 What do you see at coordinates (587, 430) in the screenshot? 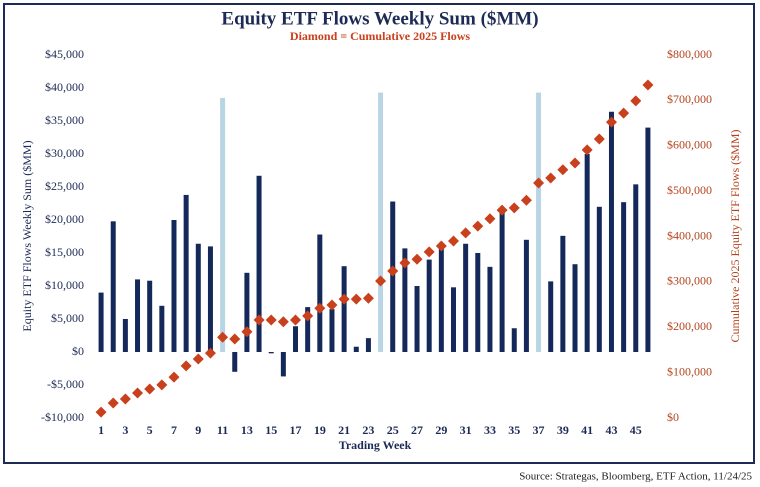
I see `x-tick-label: 41` at bounding box center [587, 430].